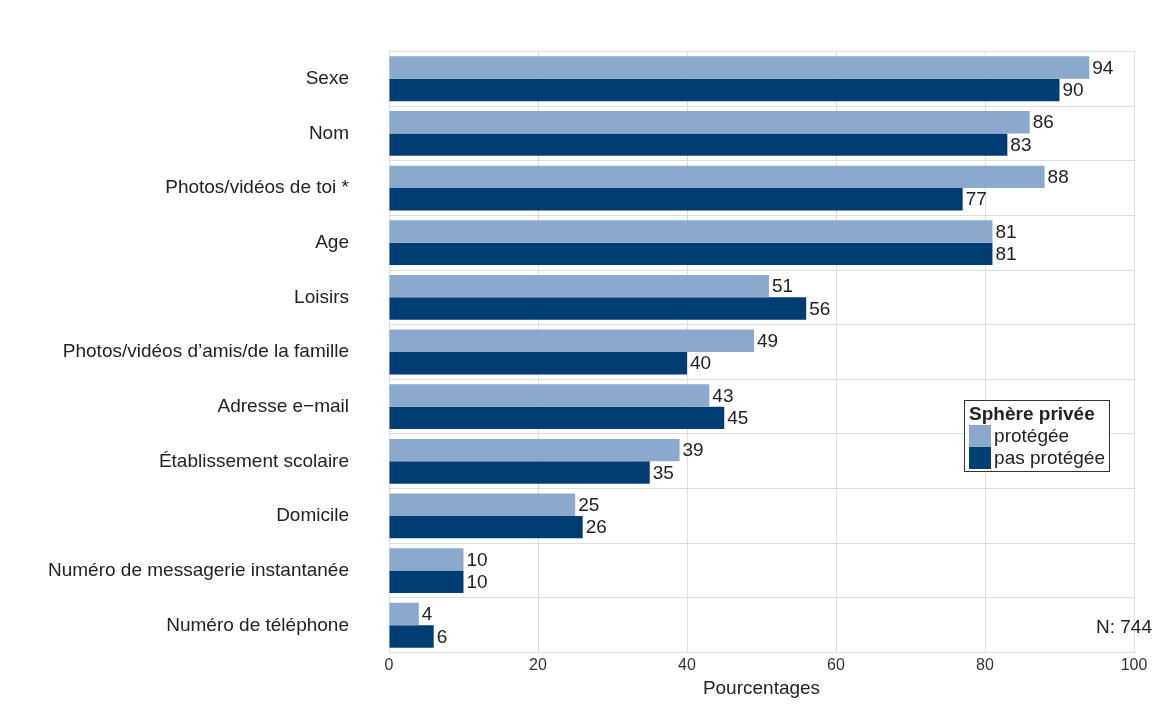 The image size is (1158, 704). Describe the element at coordinates (257, 187) in the screenshot. I see `y-tick-label: Photos/vidéos de toi *` at that location.